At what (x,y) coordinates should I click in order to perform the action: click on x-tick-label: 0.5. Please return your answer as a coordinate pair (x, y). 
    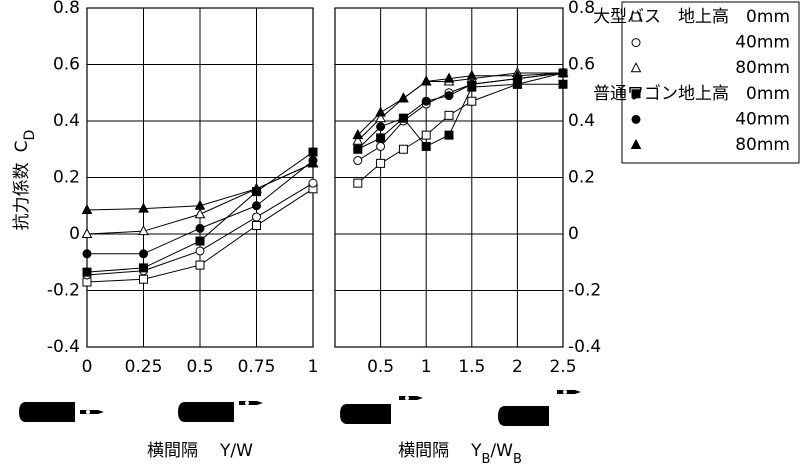
    Looking at the image, I should click on (380, 367).